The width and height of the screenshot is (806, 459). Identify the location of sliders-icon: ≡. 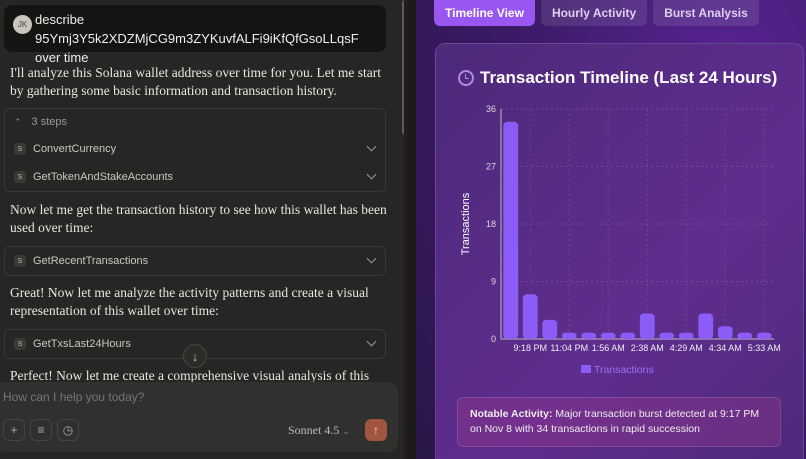
(41, 430).